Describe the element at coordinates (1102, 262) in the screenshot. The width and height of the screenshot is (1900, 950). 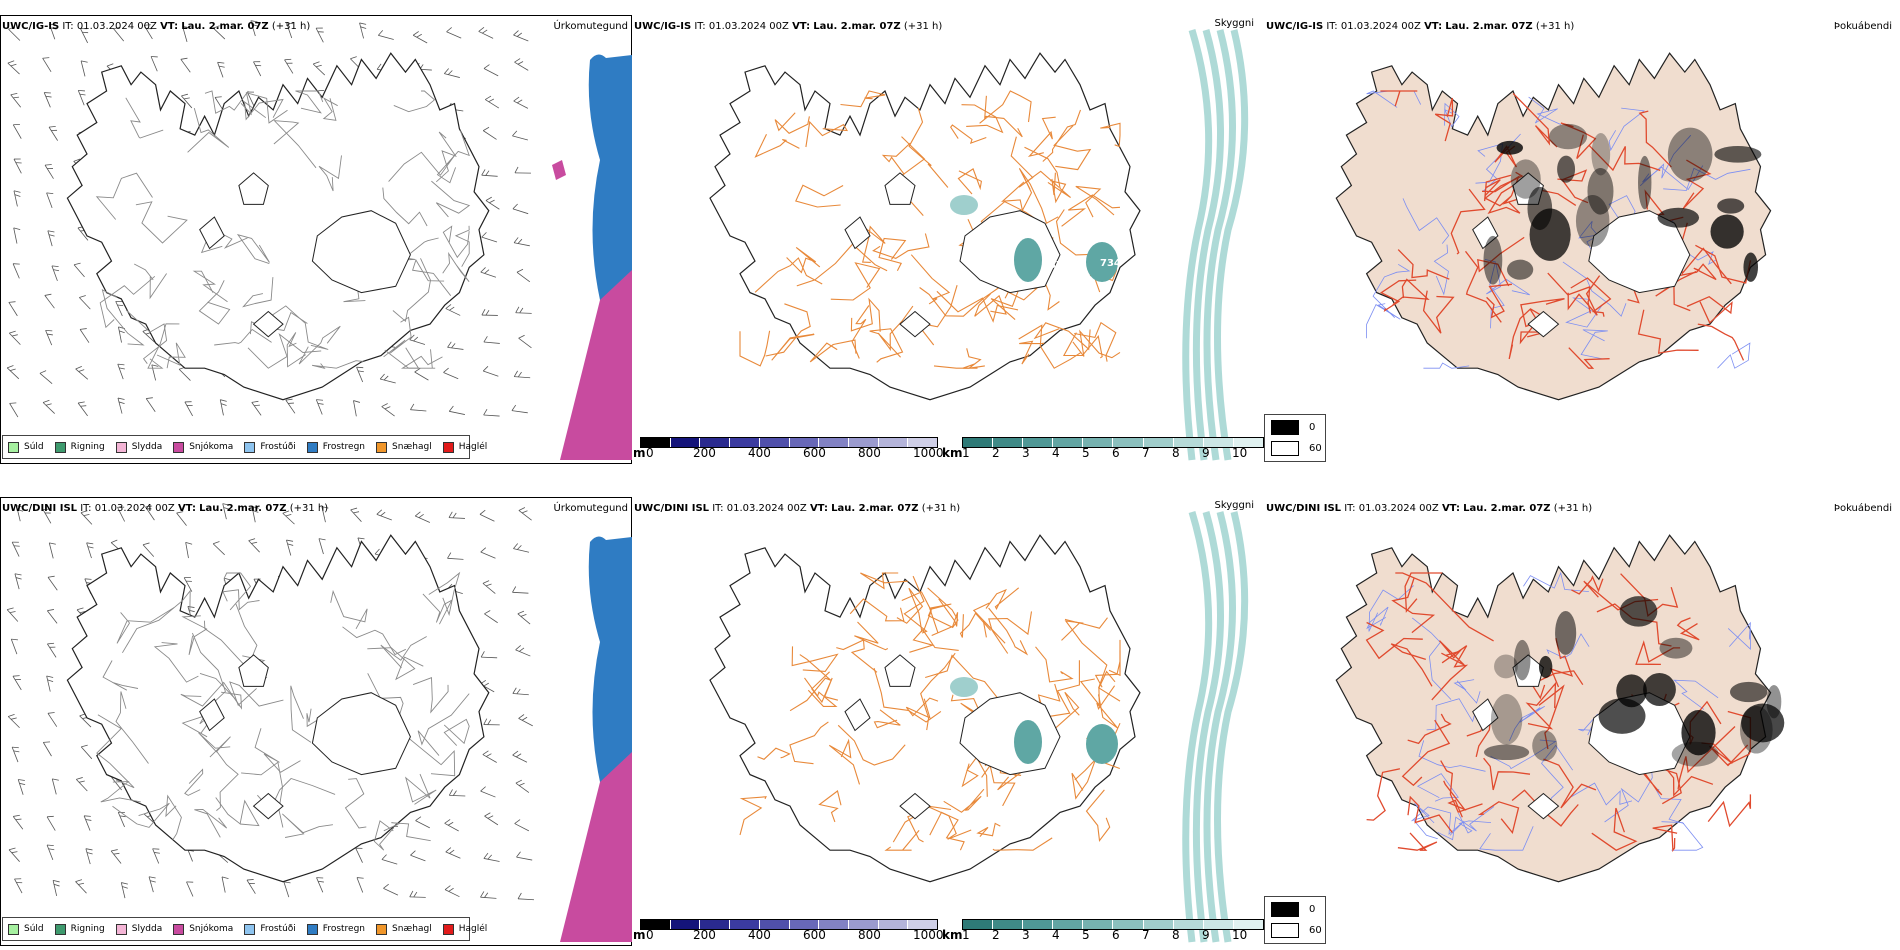
I see `low-visibility-patch` at that location.